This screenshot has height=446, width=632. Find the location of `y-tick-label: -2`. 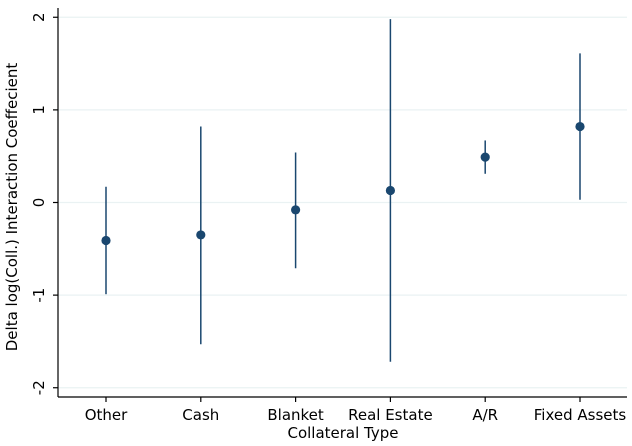

y-tick-label: -2 is located at coordinates (39, 387).